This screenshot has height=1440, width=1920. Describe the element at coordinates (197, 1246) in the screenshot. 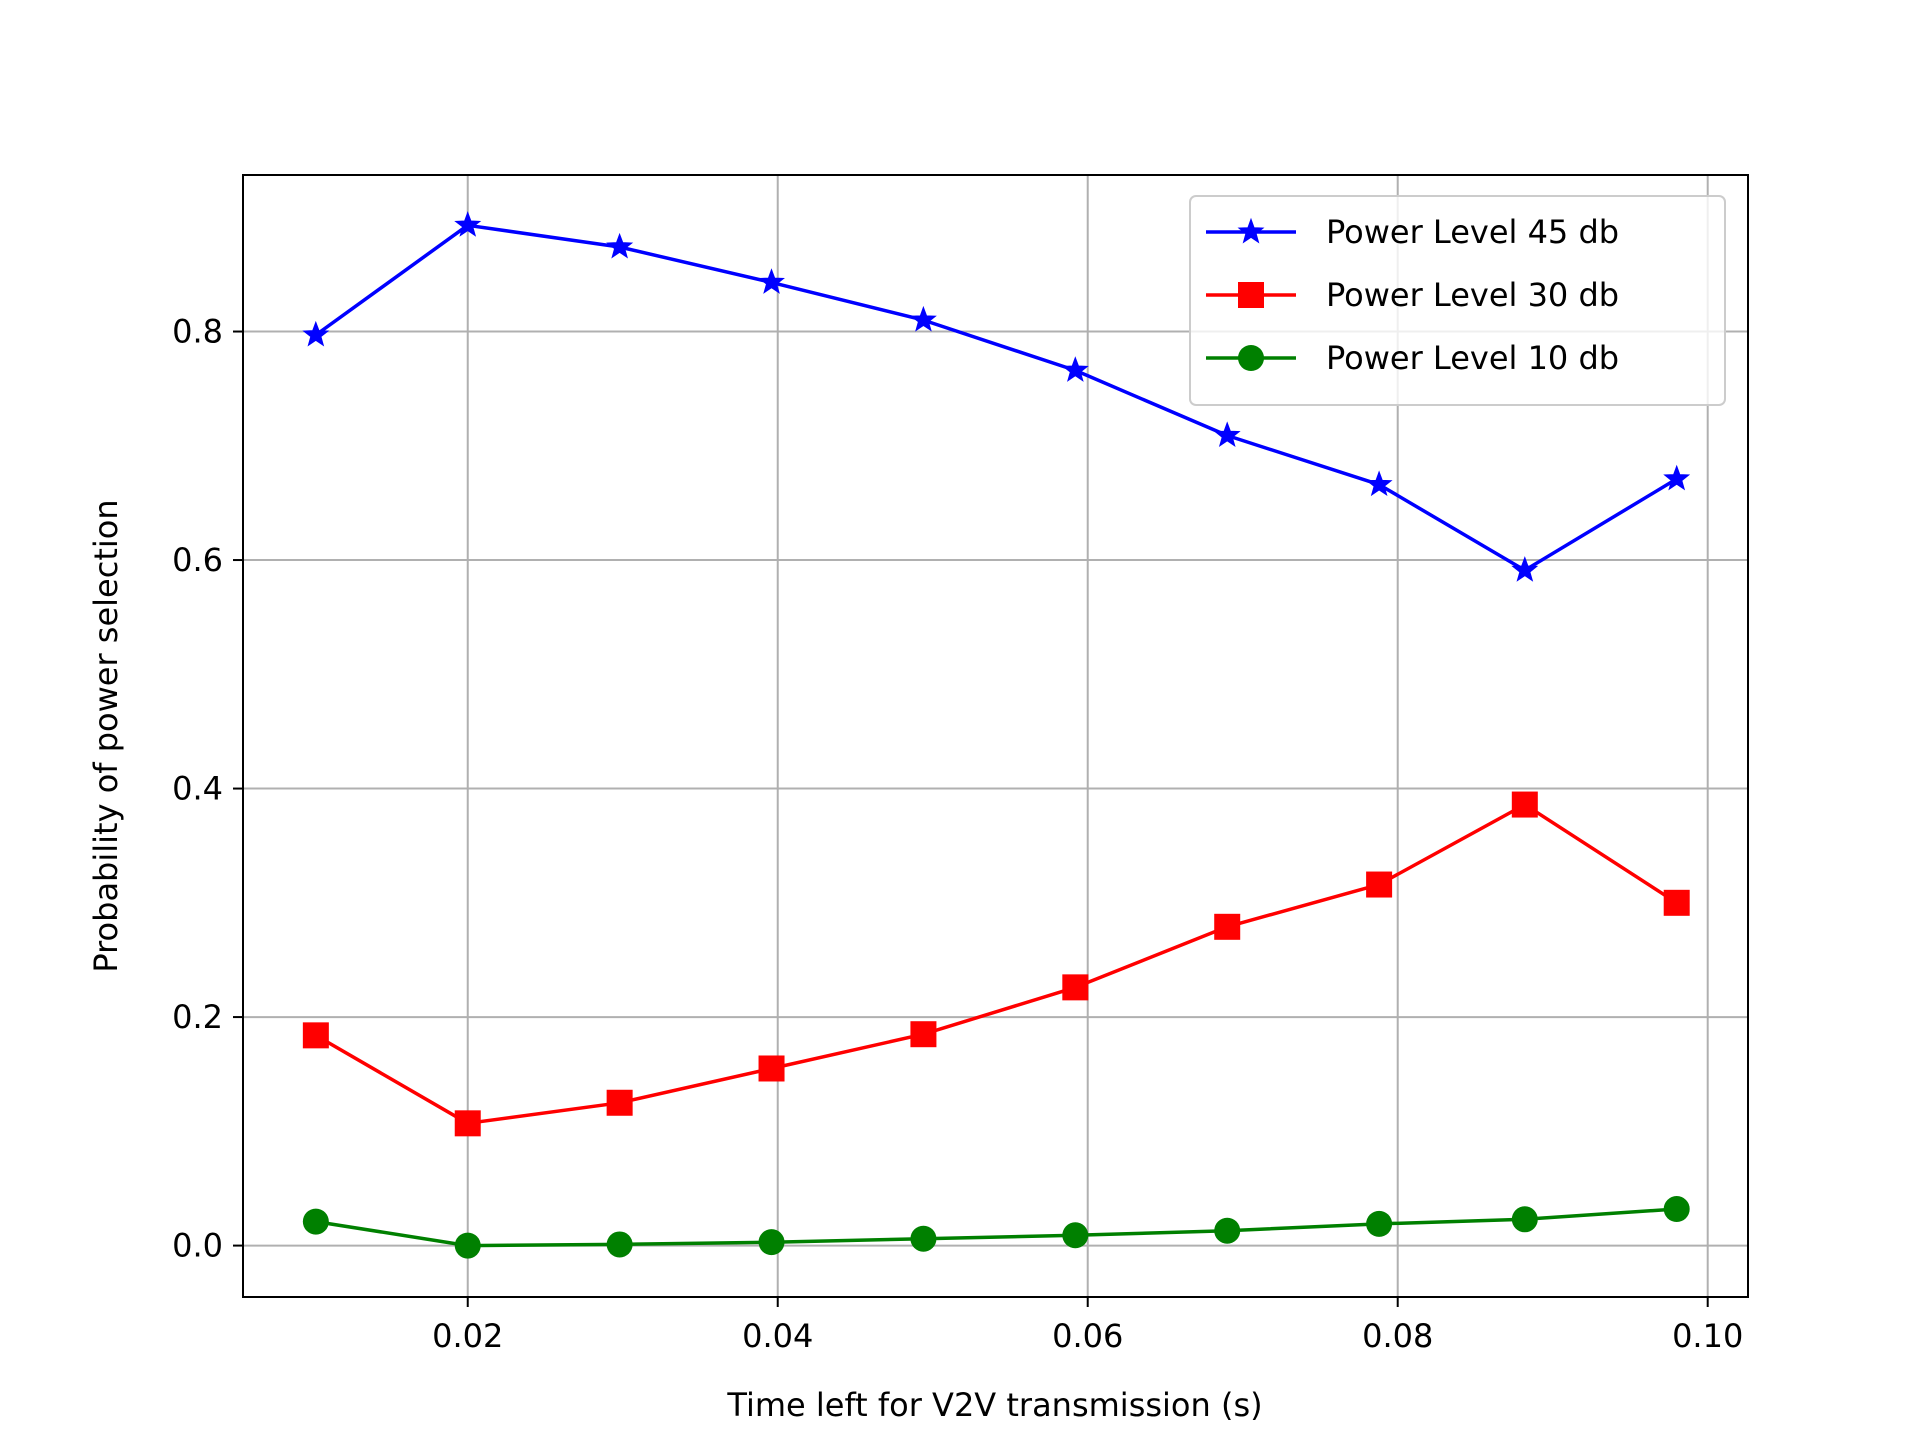

I see `y-tick-label: 0.0` at that location.